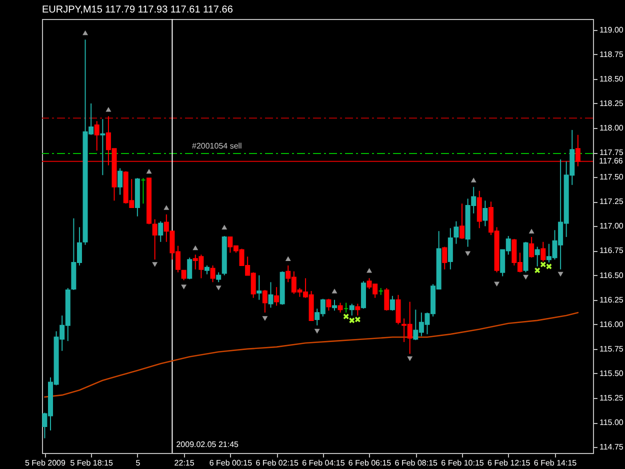  What do you see at coordinates (556, 463) in the screenshot?
I see `x-tick-label: 6 Feb 14:15` at bounding box center [556, 463].